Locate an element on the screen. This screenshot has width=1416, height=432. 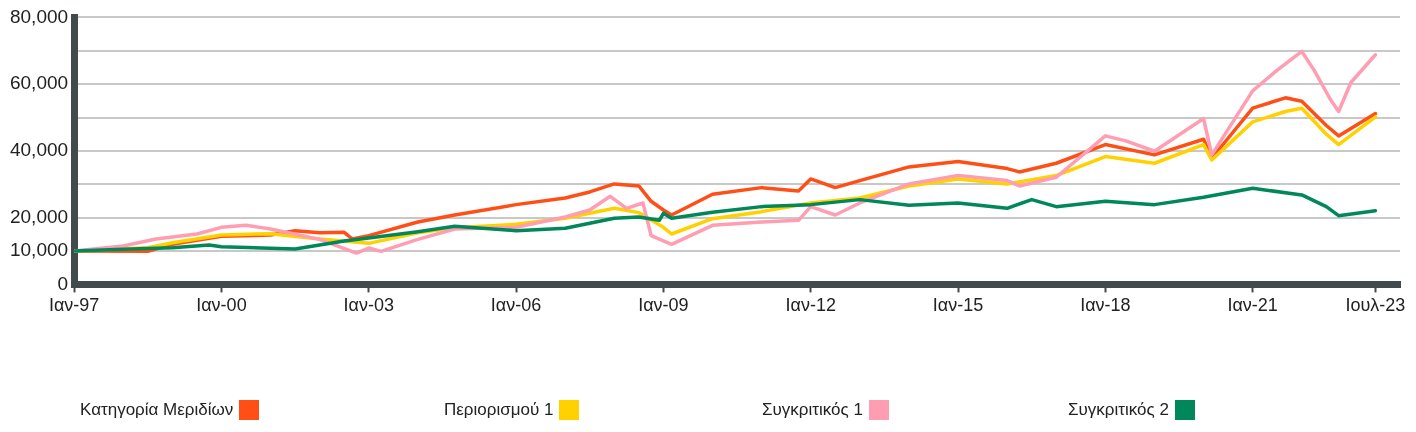
legend-label: Συγκριτικός 1 is located at coordinates (812, 410).